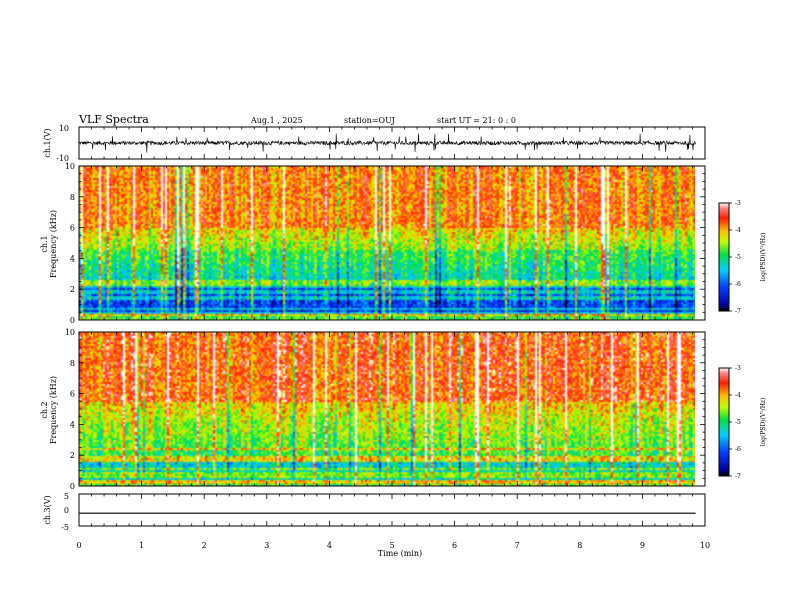 The image size is (792, 612). I want to click on ch2-spec-ylabel-frequency: Frequency (kHz), so click(53, 410).